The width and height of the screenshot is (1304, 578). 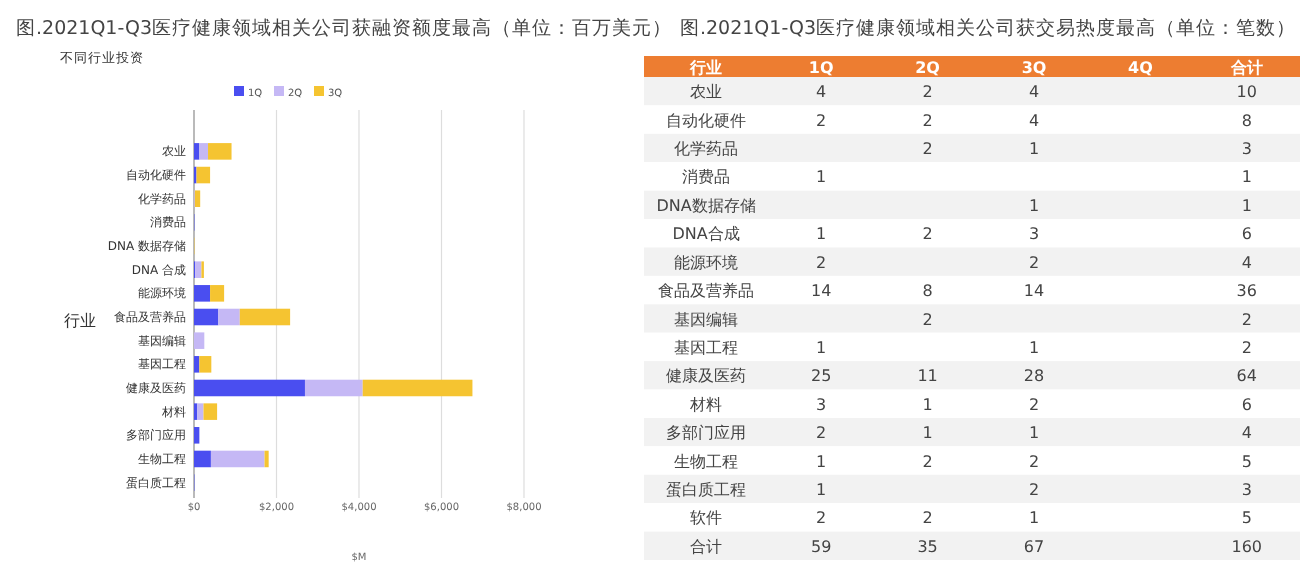 I want to click on chart-title: 图.2021Q1-Q3医疗健康领域相关公司获融资额度最高（单位：百万美元）, so click(x=344, y=28).